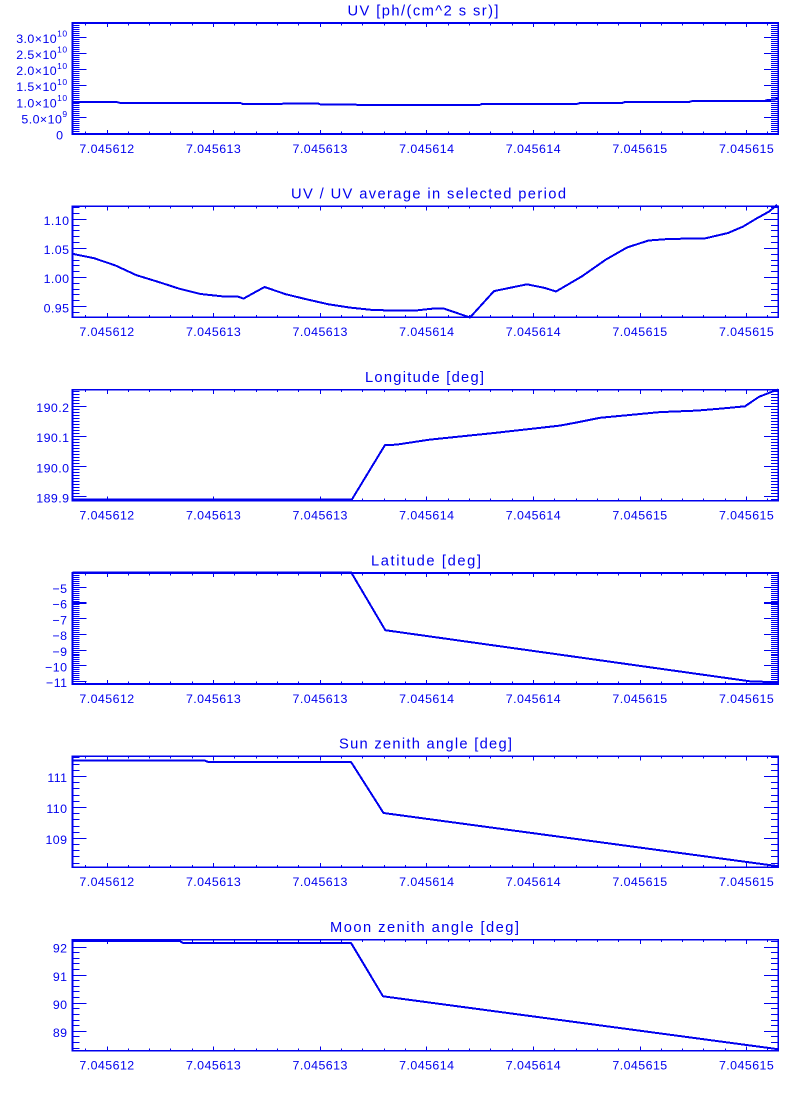 Image resolution: width=800 pixels, height=1105 pixels. What do you see at coordinates (44, 117) in the screenshot?
I see `svg-text: 5.0×10⁹` at bounding box center [44, 117].